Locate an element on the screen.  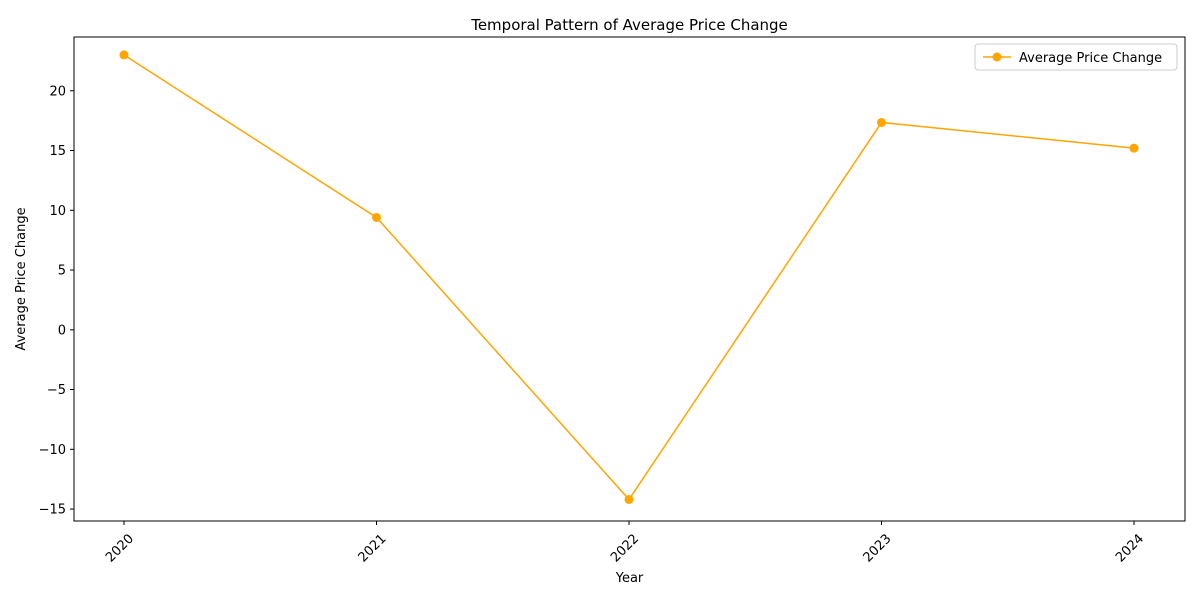
x-tick-label: 2023 is located at coordinates (878, 548).